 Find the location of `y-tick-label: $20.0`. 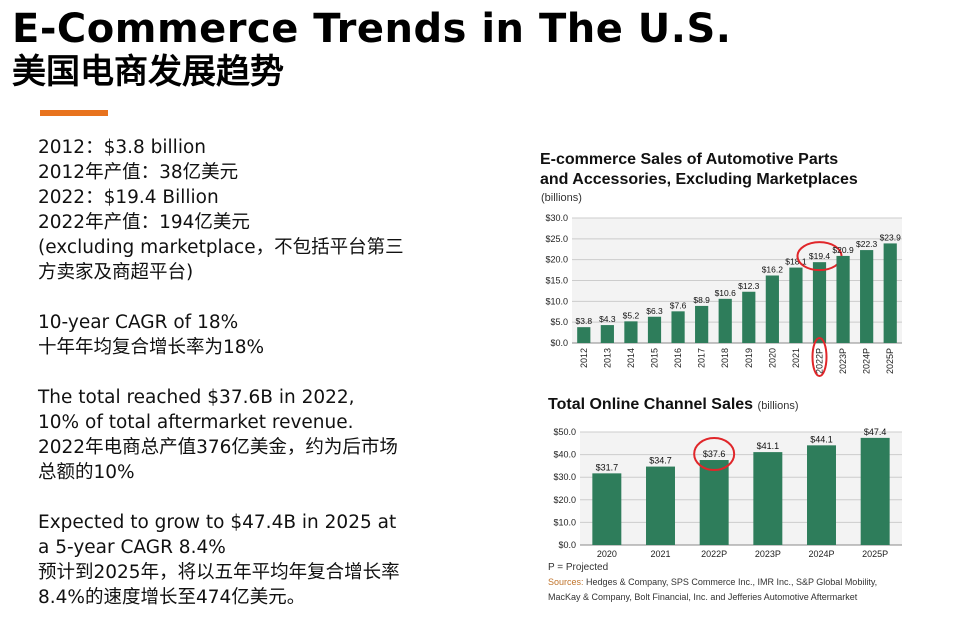

y-tick-label: $20.0 is located at coordinates (564, 500).